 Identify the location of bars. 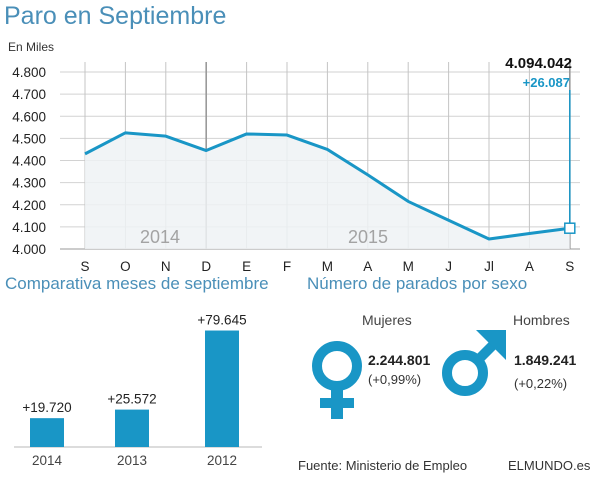
(134, 388).